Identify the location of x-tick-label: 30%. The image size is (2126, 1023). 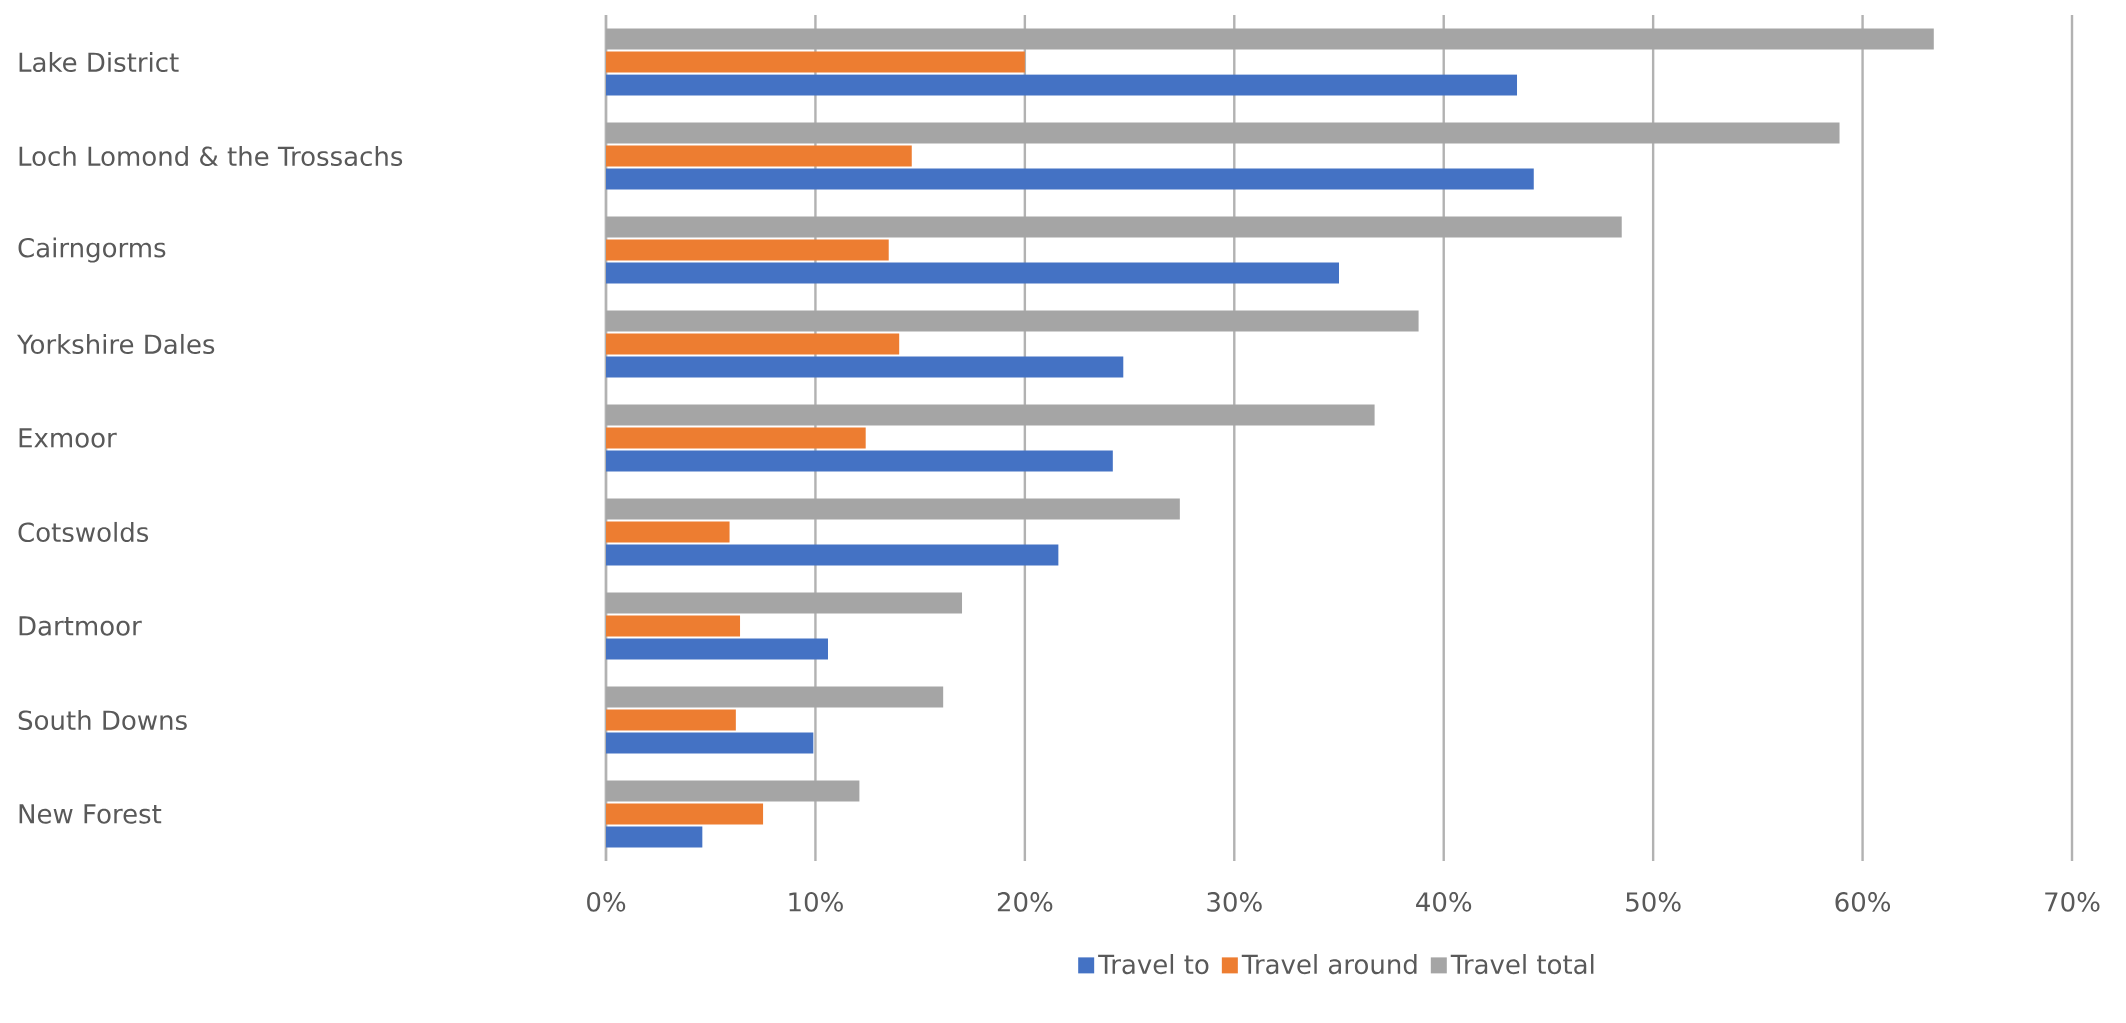
(1234, 902).